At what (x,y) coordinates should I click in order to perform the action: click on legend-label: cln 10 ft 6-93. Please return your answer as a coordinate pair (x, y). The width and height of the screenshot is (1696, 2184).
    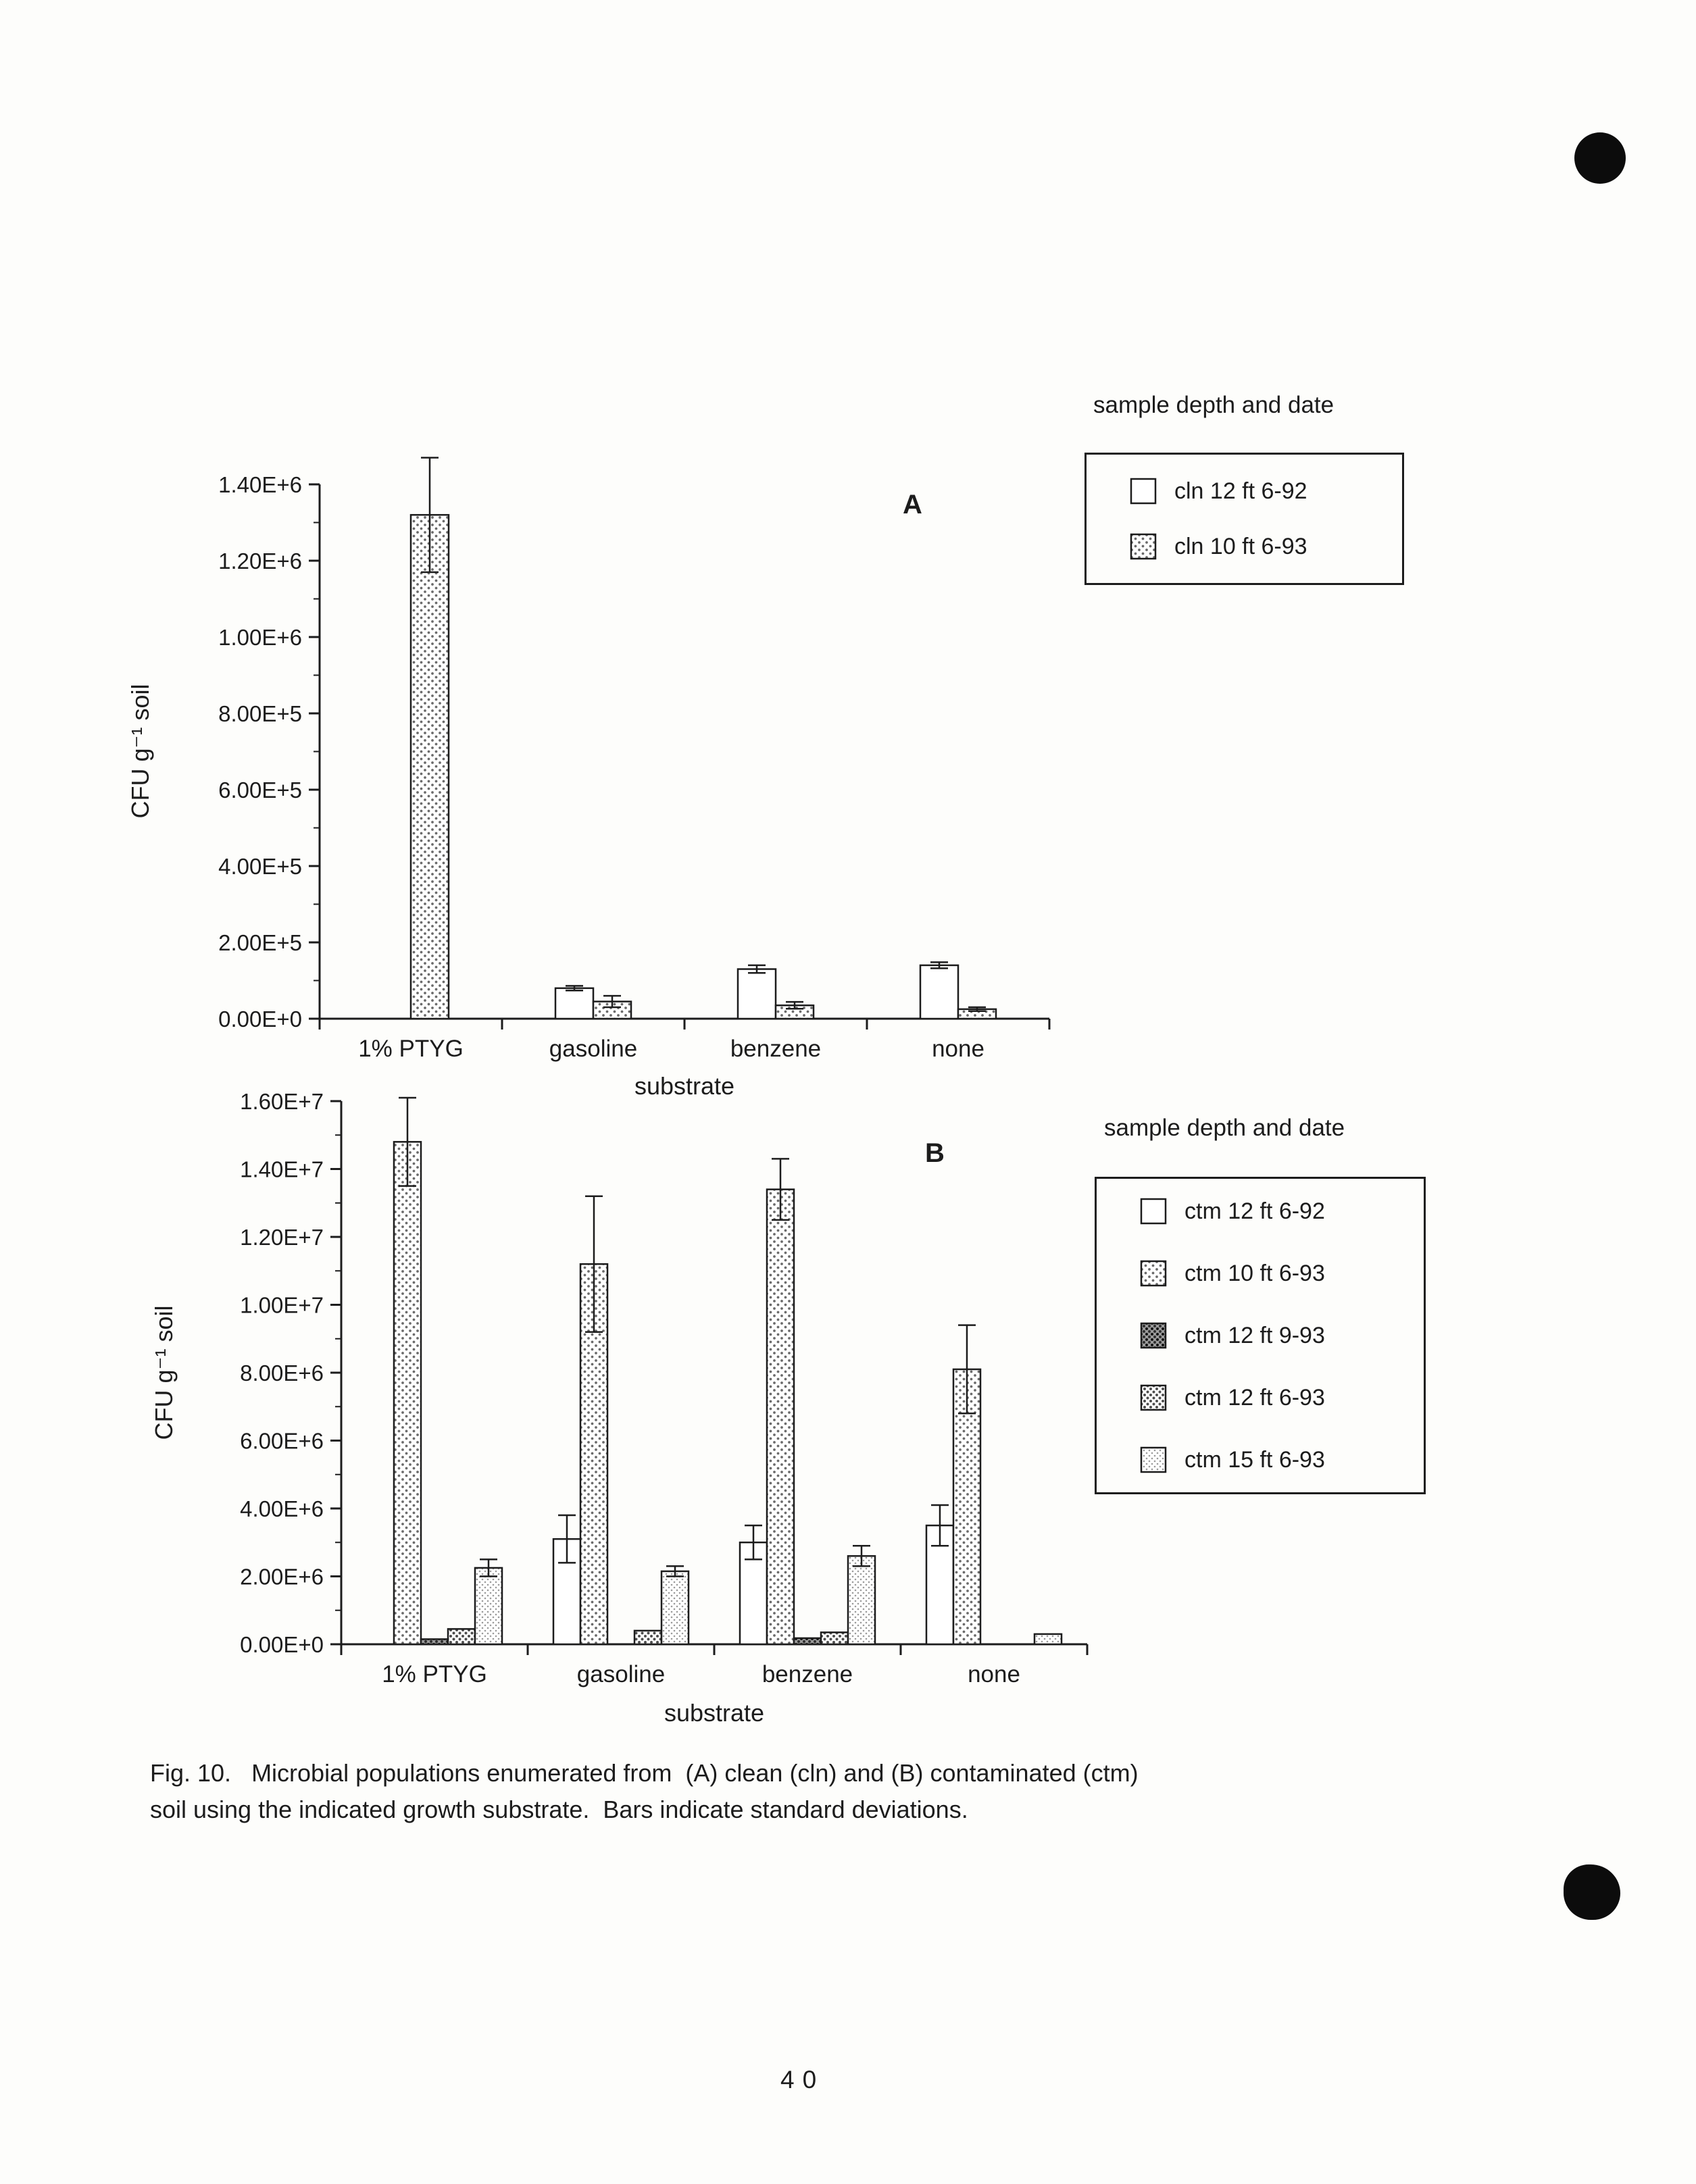
    Looking at the image, I should click on (1240, 546).